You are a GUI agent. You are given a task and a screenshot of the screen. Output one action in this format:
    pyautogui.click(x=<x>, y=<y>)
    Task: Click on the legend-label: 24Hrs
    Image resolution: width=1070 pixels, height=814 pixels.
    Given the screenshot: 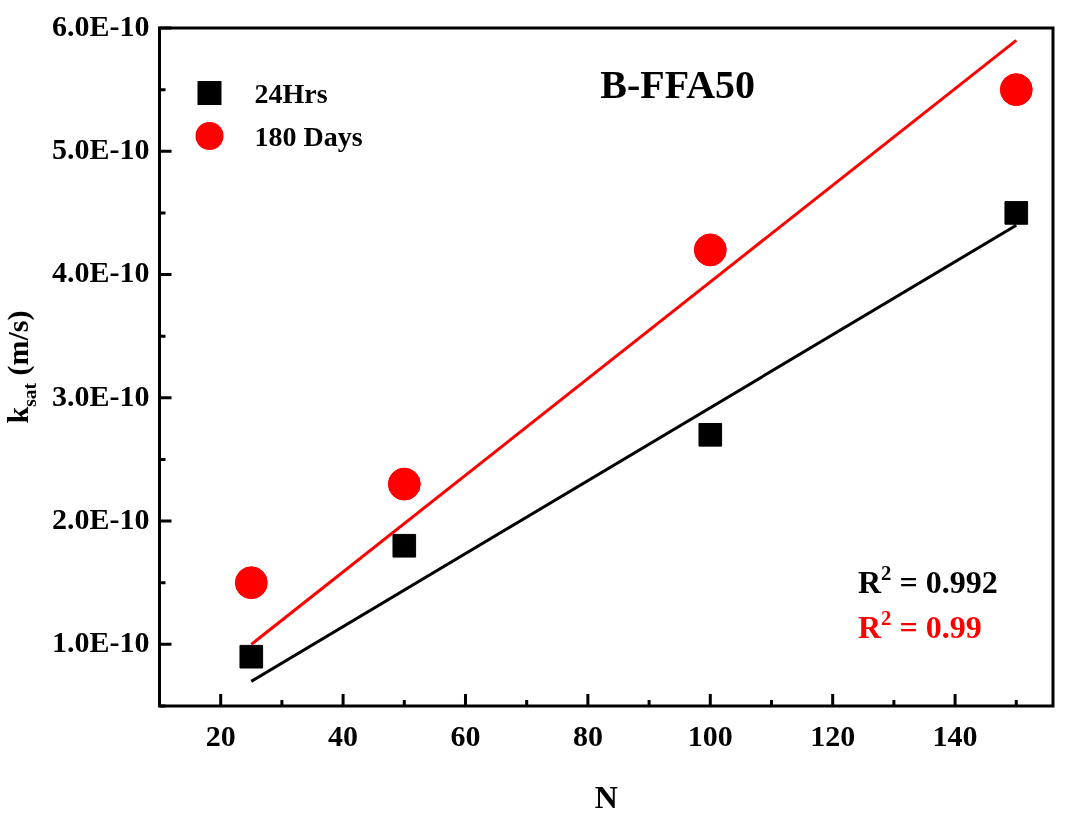 What is the action you would take?
    pyautogui.click(x=291, y=93)
    